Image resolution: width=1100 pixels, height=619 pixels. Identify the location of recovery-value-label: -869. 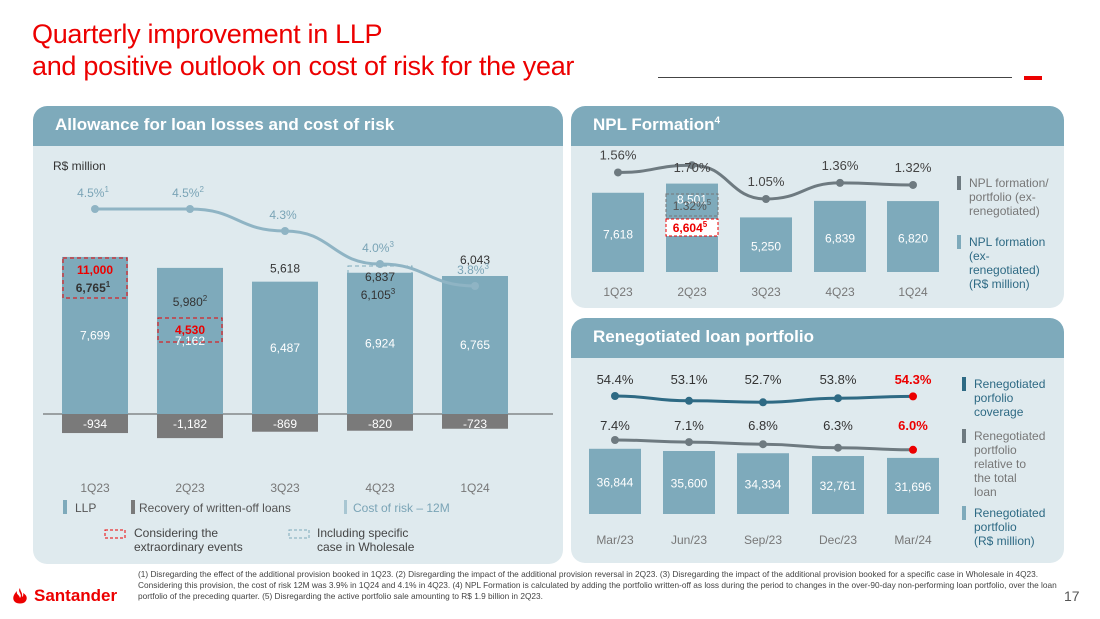
(285, 424).